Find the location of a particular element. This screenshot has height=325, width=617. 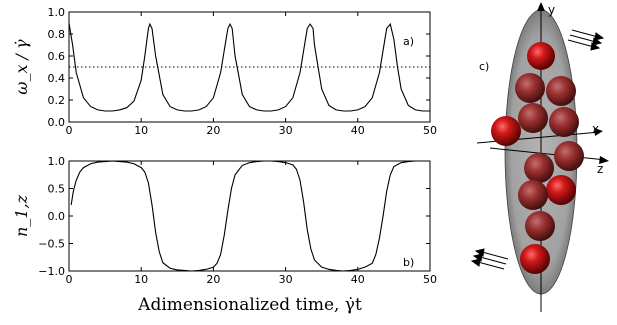

y-tick-label: −1.0 is located at coordinates (51, 271).